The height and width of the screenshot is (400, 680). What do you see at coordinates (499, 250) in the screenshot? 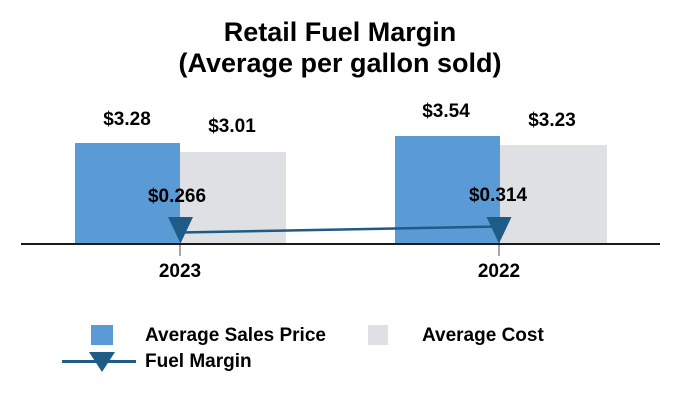
I see `x-axis-tick-2022` at bounding box center [499, 250].